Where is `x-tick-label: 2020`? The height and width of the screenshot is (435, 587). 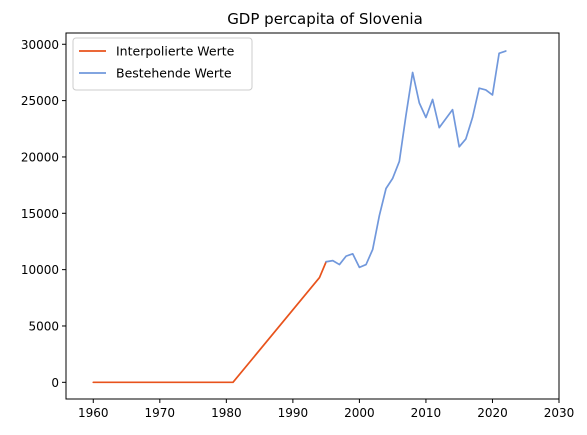 x-tick-label: 2020 is located at coordinates (492, 413).